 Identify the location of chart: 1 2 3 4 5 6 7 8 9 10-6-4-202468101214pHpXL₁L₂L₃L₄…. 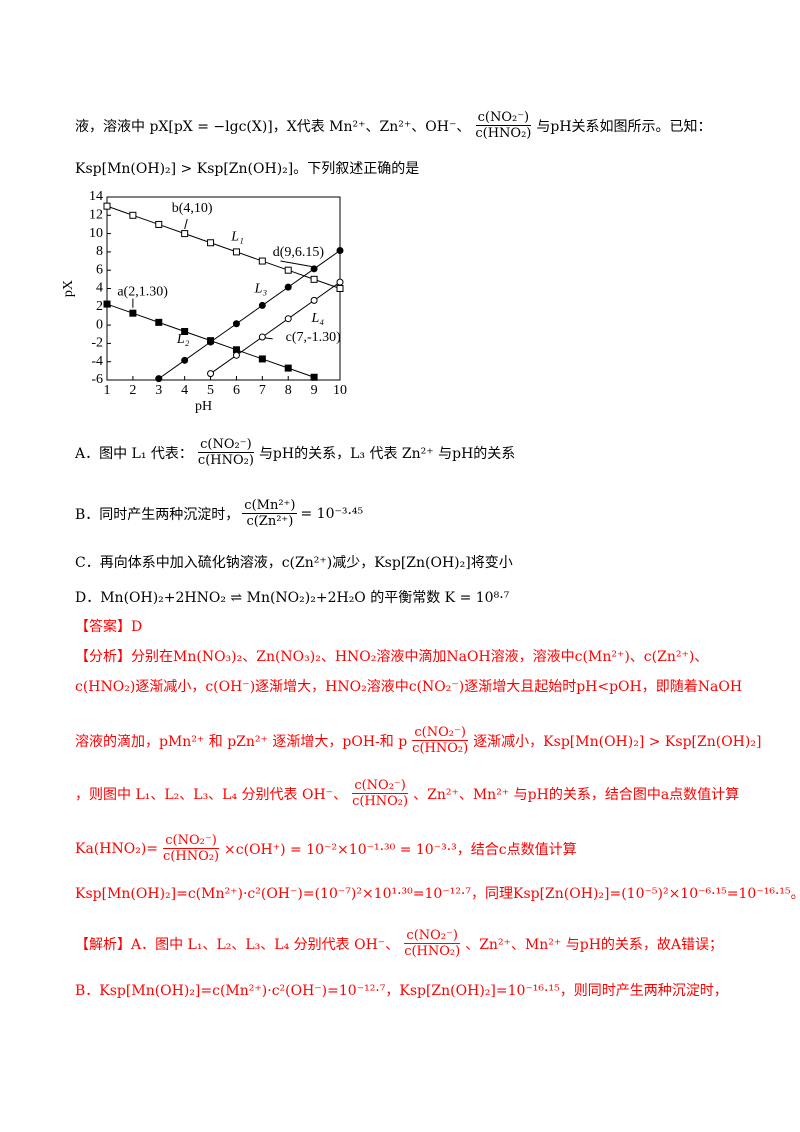
(204, 301).